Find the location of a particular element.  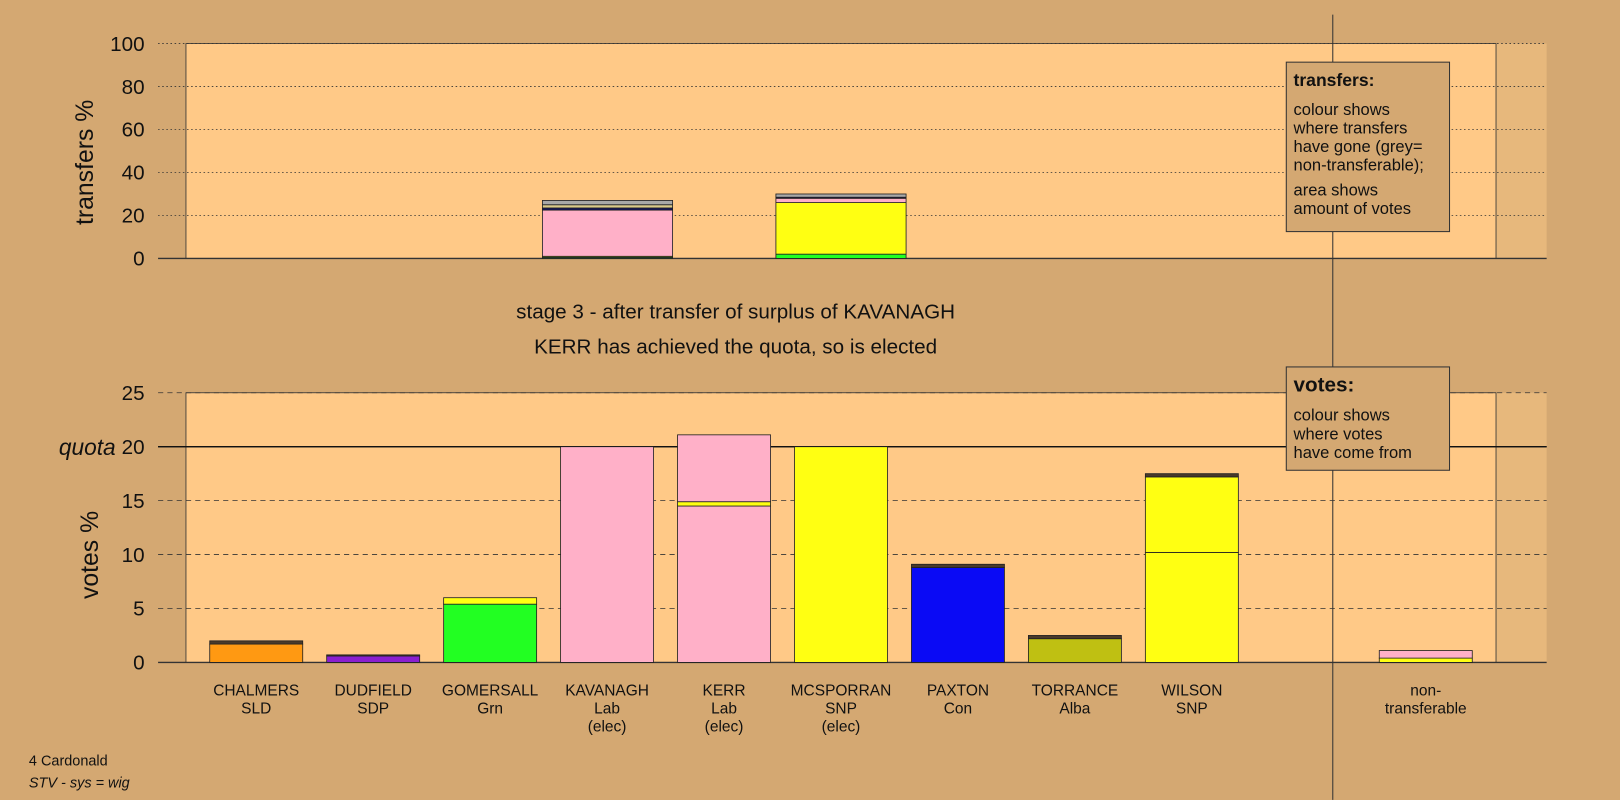

x-tick-label: MCSPORRAN is located at coordinates (841, 690).